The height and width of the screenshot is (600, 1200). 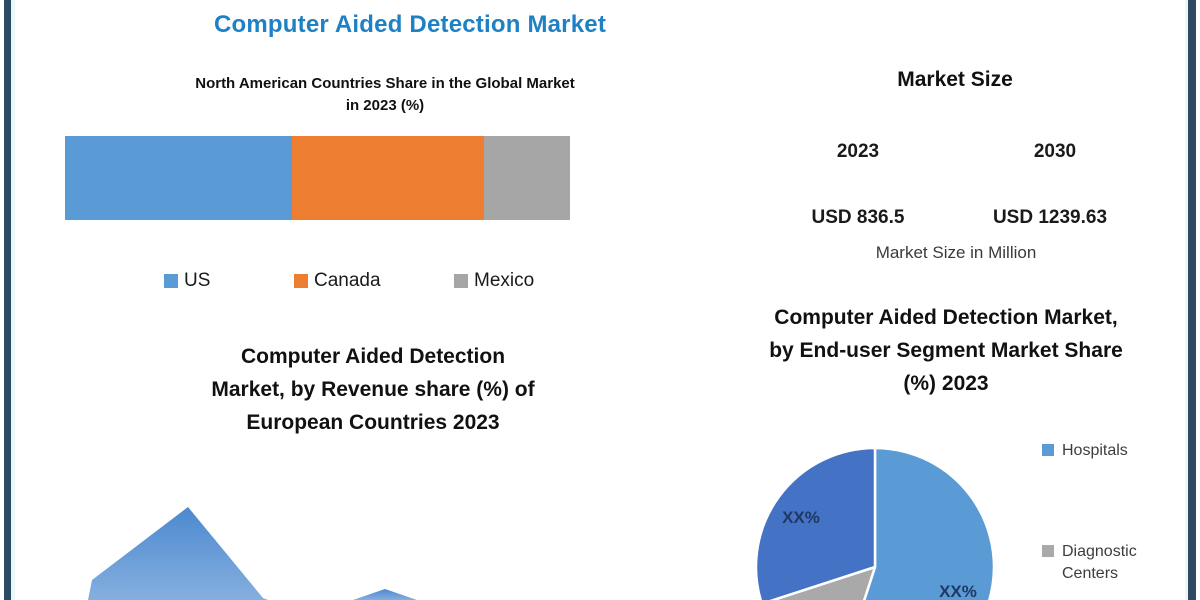 What do you see at coordinates (1050, 217) in the screenshot?
I see `market-size-value-2030: USD 1239.63` at bounding box center [1050, 217].